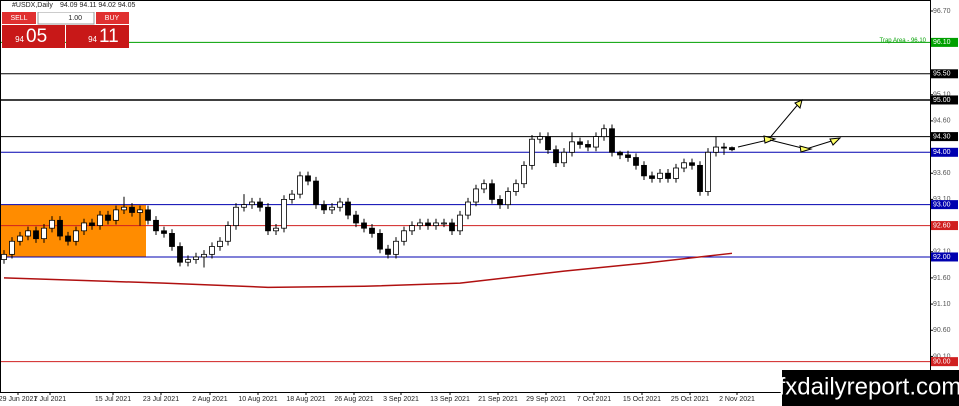 The width and height of the screenshot is (959, 406). I want to click on x-tick-label: 3 Sep 2021, so click(401, 399).